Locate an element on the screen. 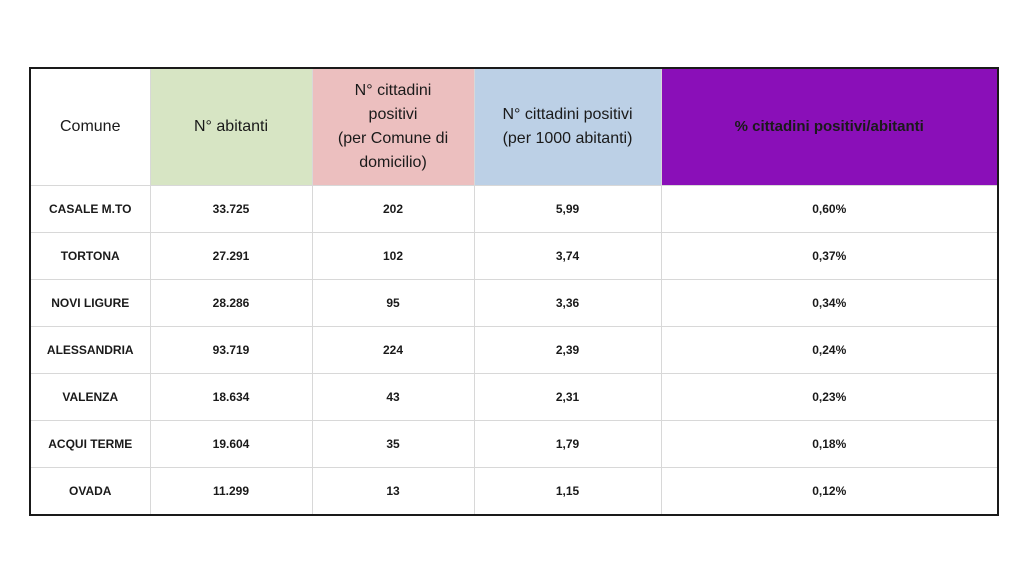 Image resolution: width=1024 pixels, height=576 pixels. cell-abitanti: 33.725 is located at coordinates (231, 209).